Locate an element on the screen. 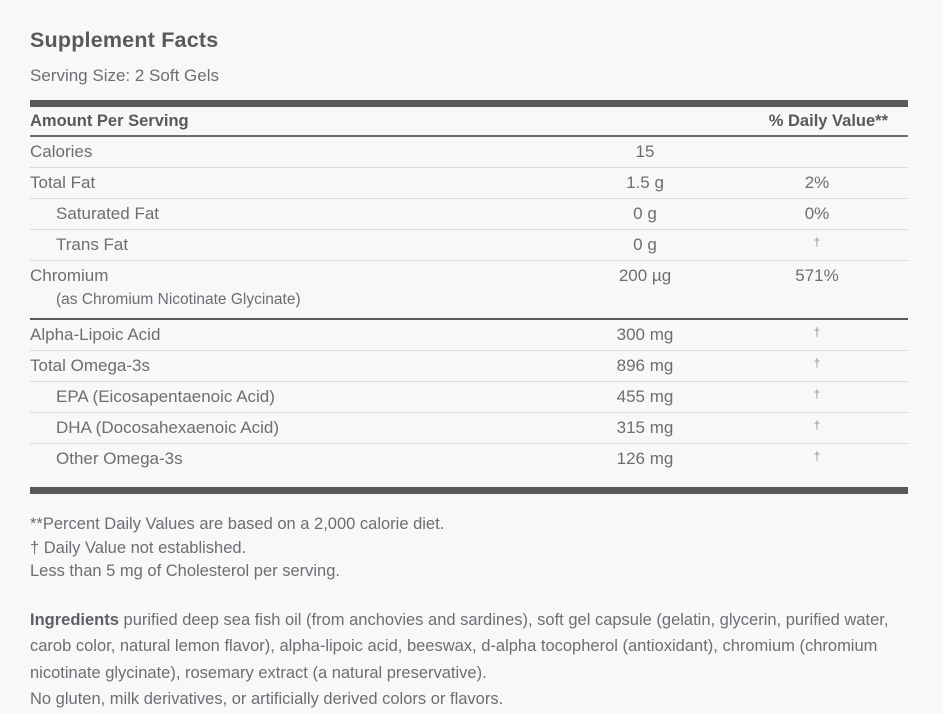 The image size is (942, 714). nutrient-name: Saturated Fat is located at coordinates (108, 213).